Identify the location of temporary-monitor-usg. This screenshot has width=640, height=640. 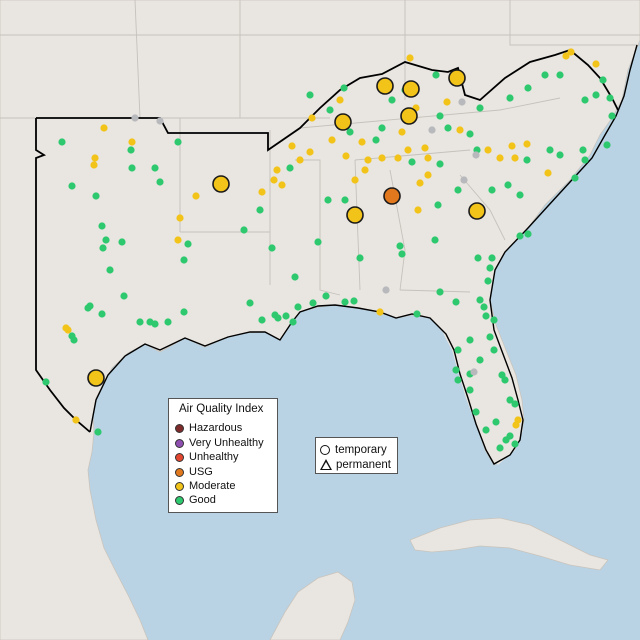
(392, 196).